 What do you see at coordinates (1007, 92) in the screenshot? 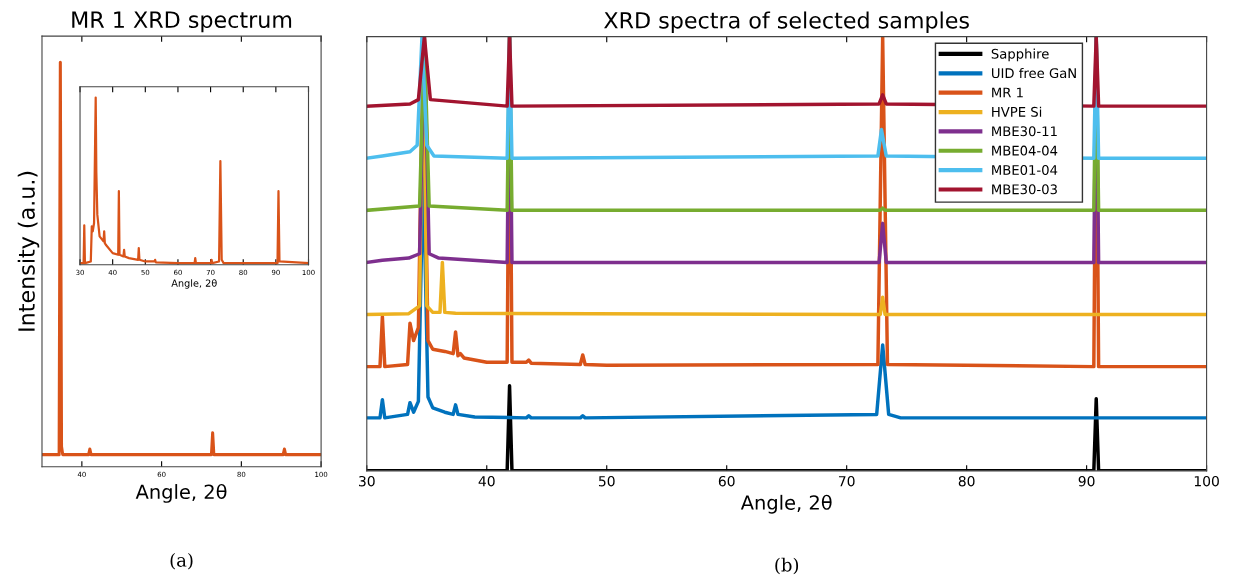
I see `legend-label: MR 1` at bounding box center [1007, 92].